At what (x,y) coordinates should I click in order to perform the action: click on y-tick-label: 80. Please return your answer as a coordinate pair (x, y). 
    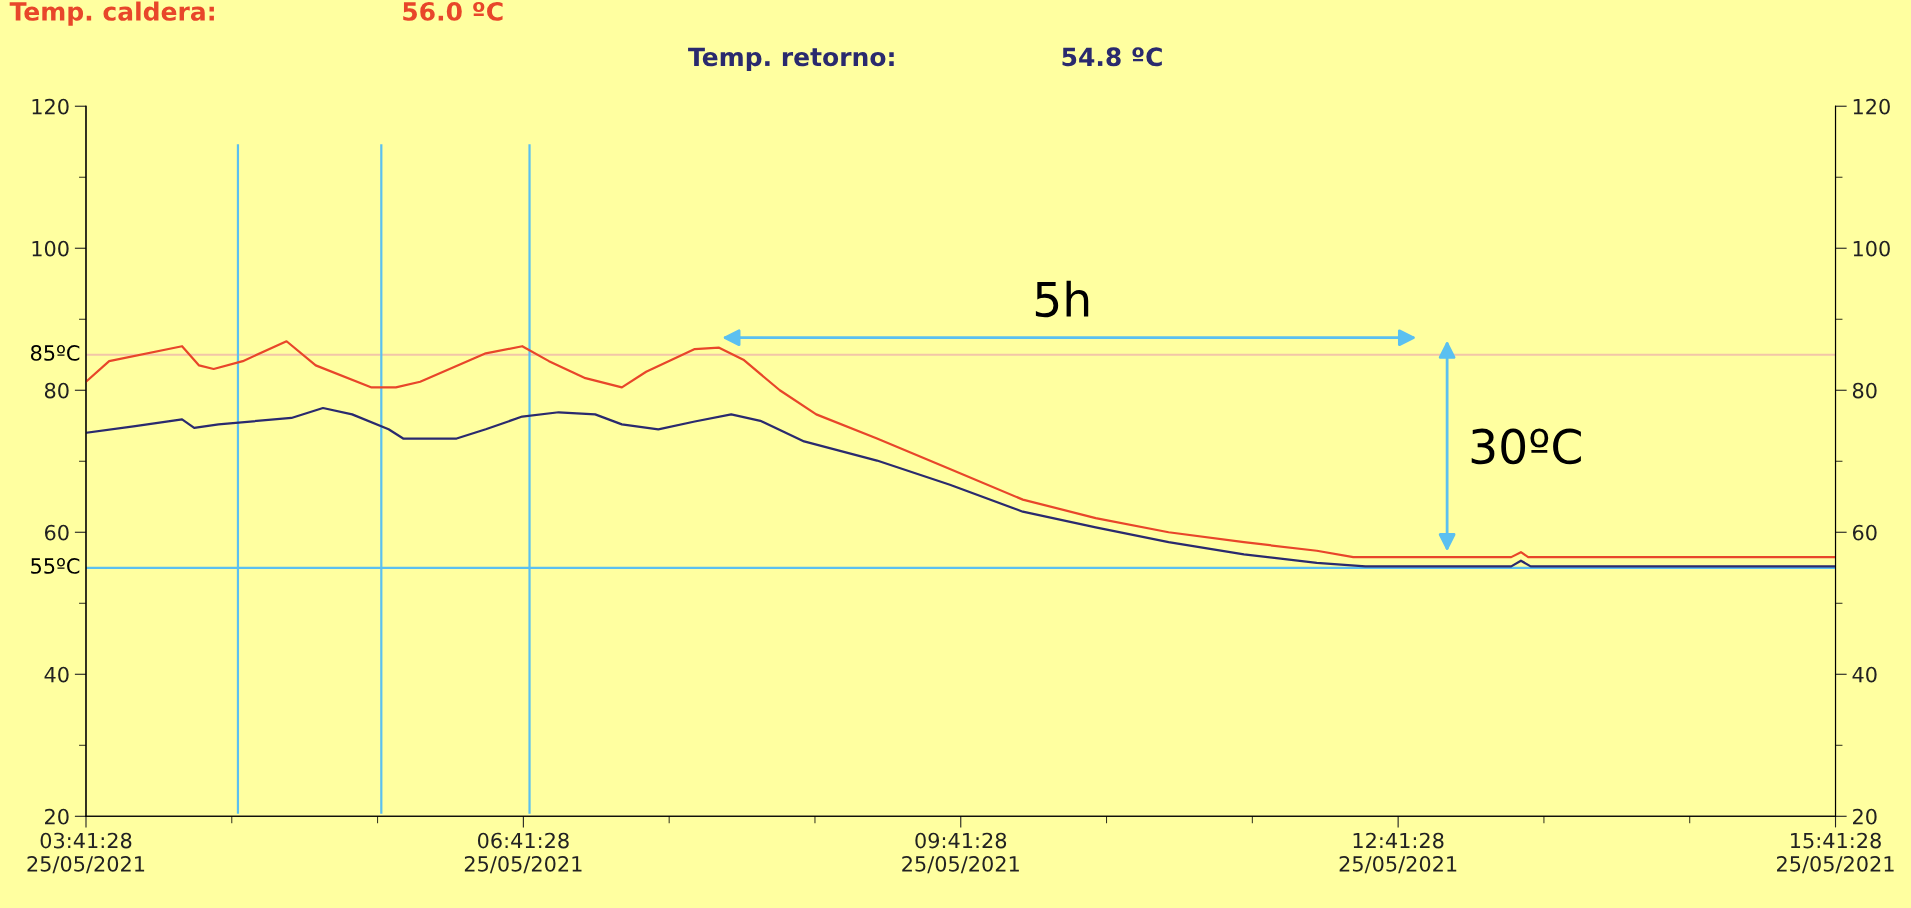
    Looking at the image, I should click on (56, 390).